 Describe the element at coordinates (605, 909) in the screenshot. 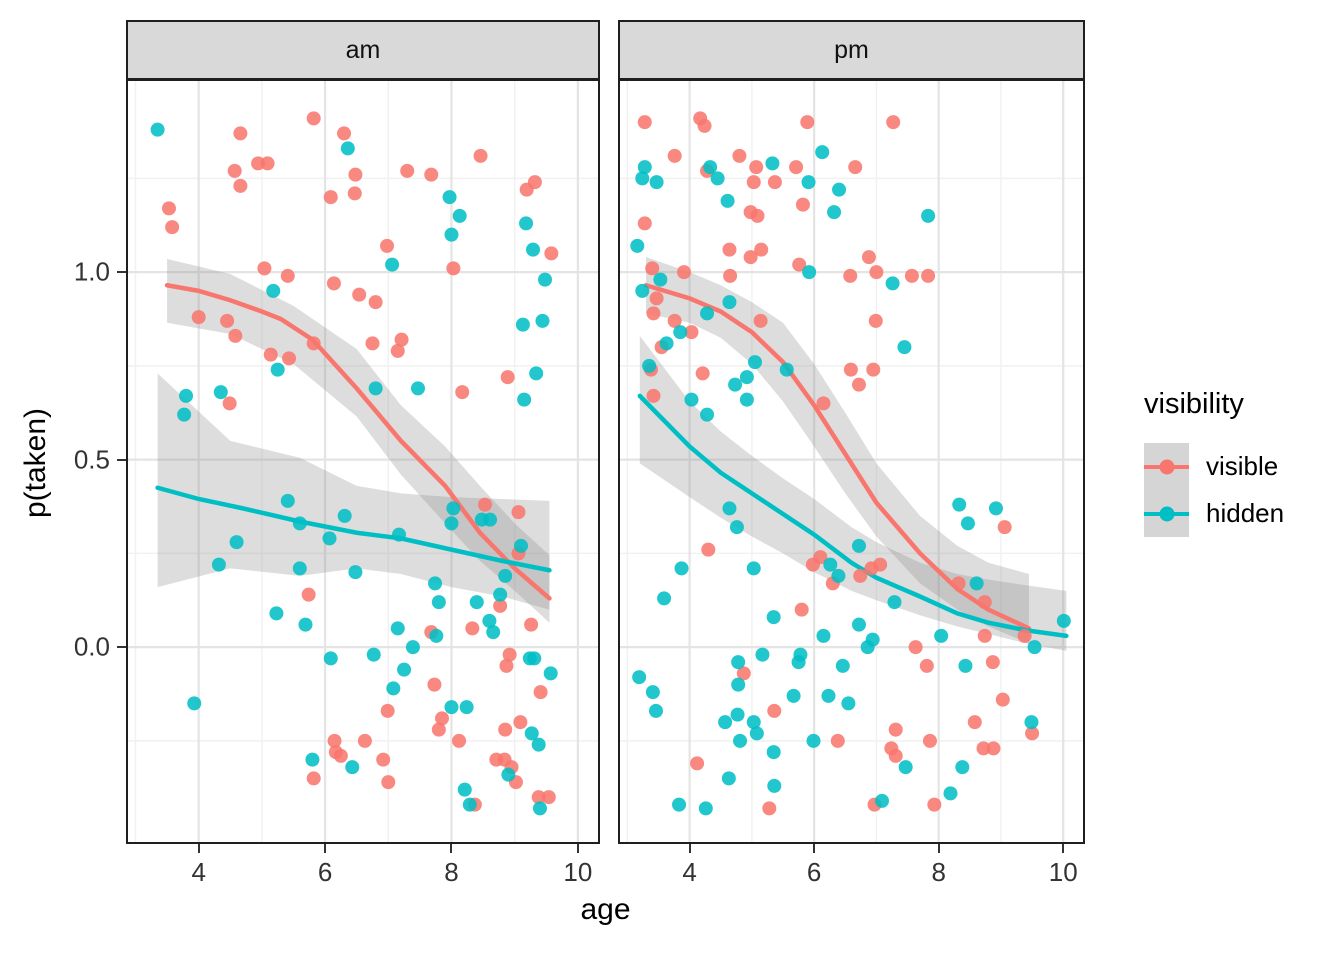

I see `x-axis-title: age` at that location.